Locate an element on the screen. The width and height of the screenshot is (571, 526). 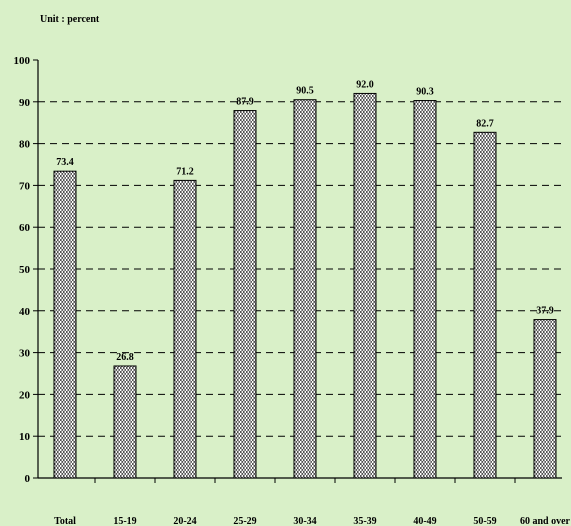
x-category-label: 20-24 is located at coordinates (184, 521).